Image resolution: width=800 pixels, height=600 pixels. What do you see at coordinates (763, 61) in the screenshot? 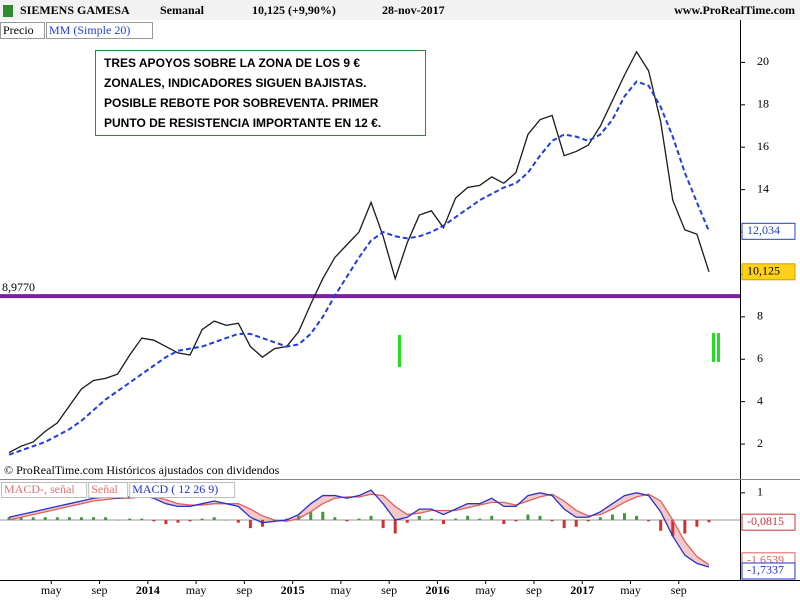
I see `y-tick-label: 20` at bounding box center [763, 61].